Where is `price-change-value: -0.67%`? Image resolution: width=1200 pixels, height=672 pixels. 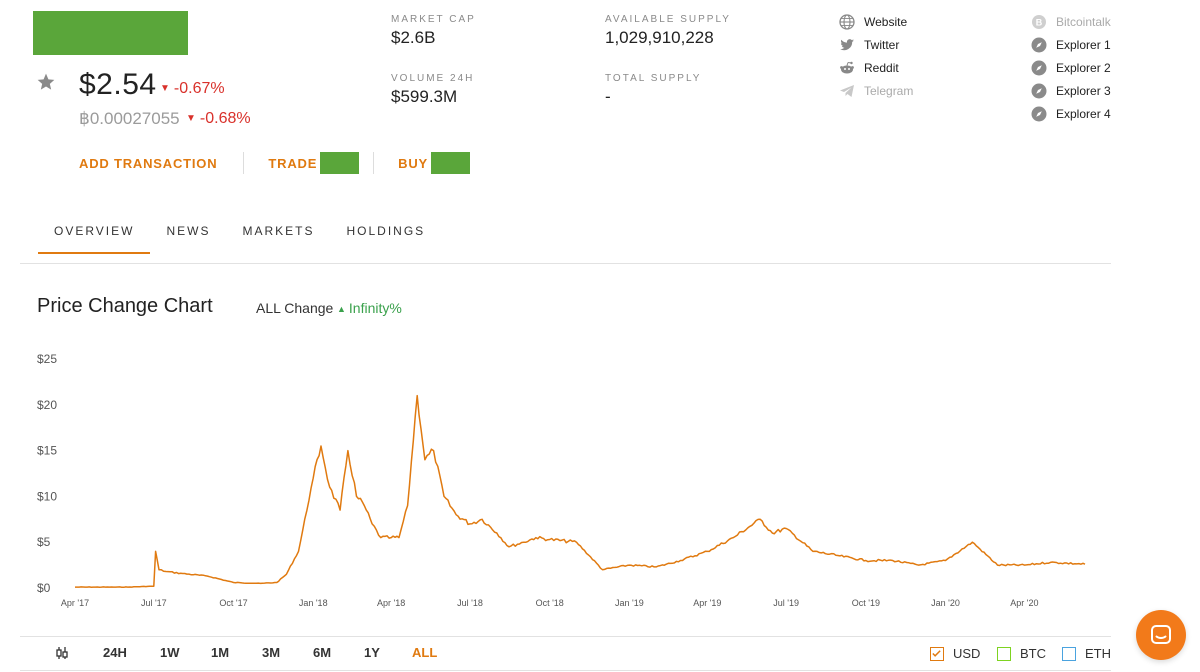 price-change-value: -0.67% is located at coordinates (199, 88).